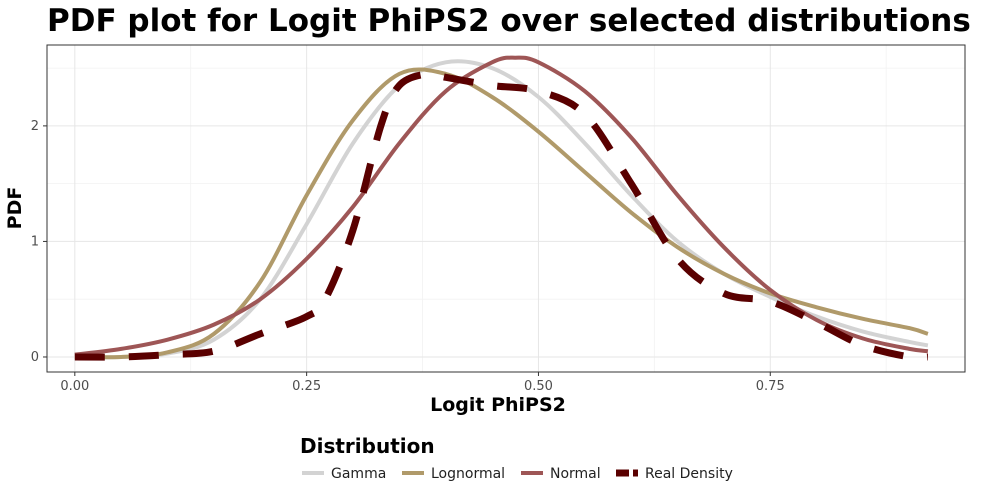 The width and height of the screenshot is (1000, 500). I want to click on x-tick-label: 0.75, so click(770, 386).